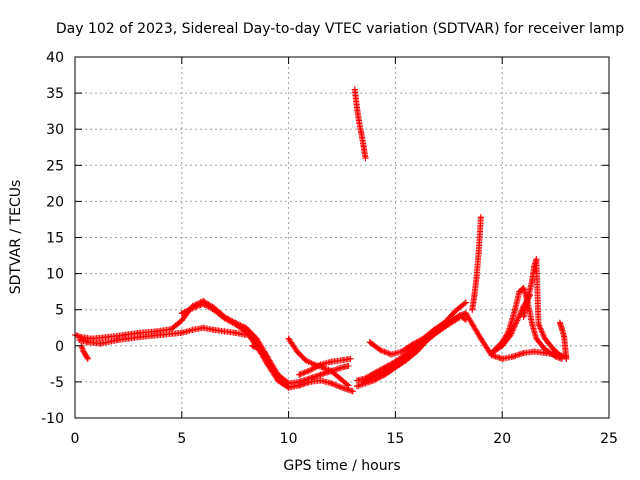 This screenshot has width=640, height=480. Describe the element at coordinates (181, 439) in the screenshot. I see `x-tick-label: 5` at that location.